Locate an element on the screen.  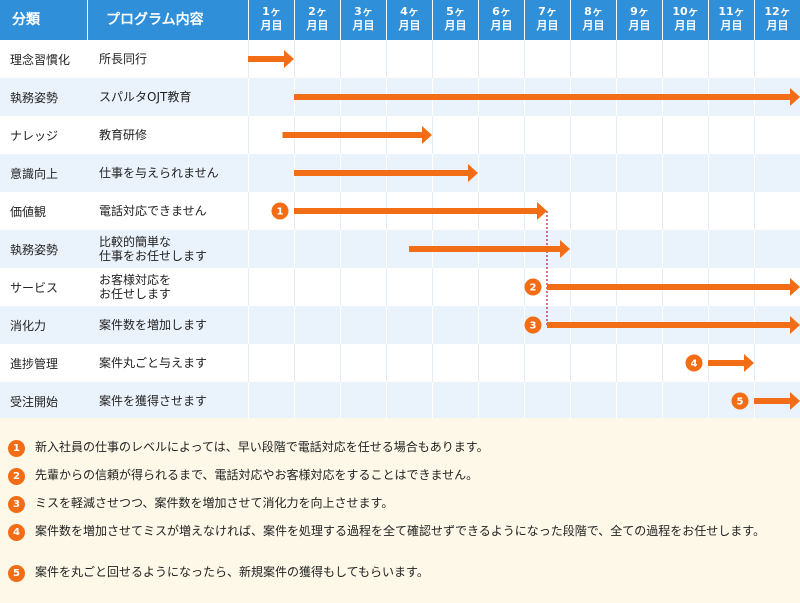
program-line: 案件数を増加します is located at coordinates (153, 325).